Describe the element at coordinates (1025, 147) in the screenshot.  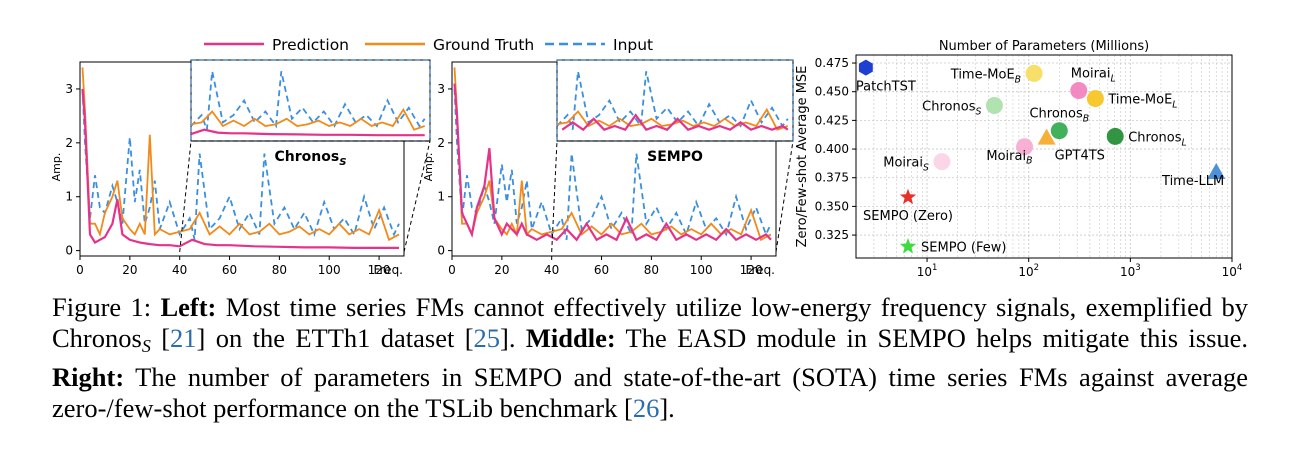
I see `point-moirai-b-marker` at that location.